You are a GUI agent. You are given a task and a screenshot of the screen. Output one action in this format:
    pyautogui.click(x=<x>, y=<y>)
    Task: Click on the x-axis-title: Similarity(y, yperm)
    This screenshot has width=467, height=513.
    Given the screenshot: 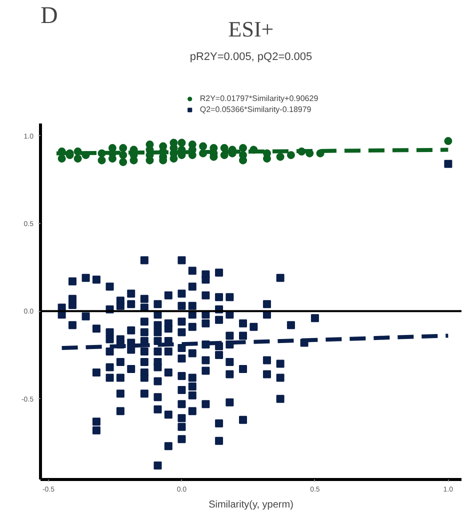 What is the action you would take?
    pyautogui.click(x=251, y=505)
    